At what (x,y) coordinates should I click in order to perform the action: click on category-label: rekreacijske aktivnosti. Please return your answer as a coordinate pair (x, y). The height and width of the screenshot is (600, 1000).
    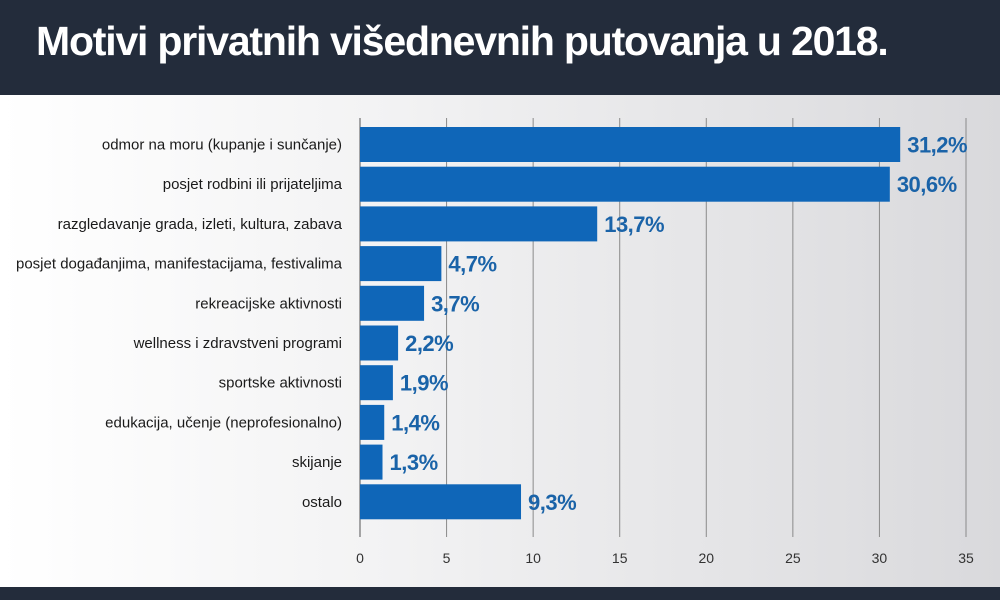
    Looking at the image, I should click on (268, 303).